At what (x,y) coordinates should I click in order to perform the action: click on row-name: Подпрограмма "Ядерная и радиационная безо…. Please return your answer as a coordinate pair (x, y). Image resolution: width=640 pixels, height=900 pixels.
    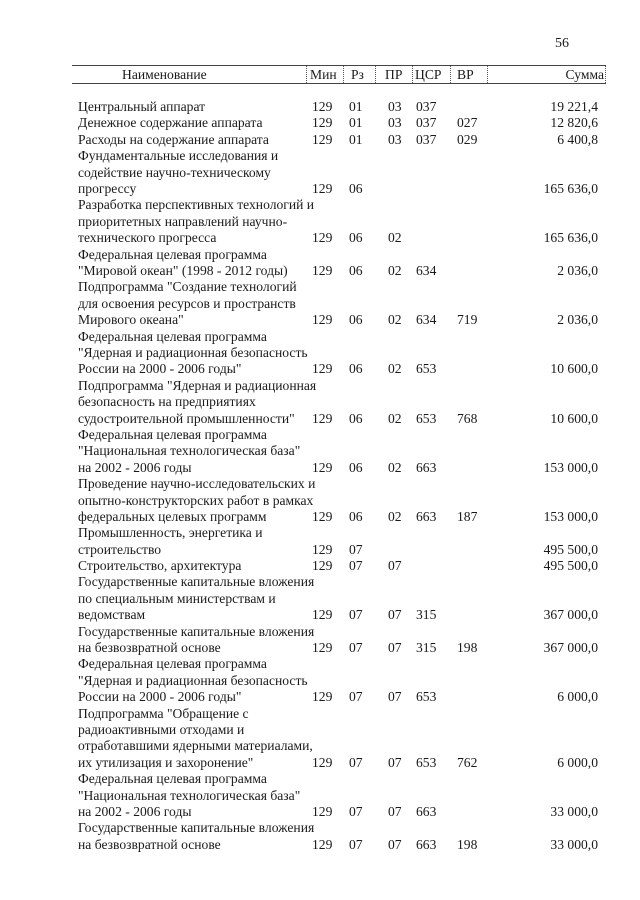
    Looking at the image, I should click on (197, 402).